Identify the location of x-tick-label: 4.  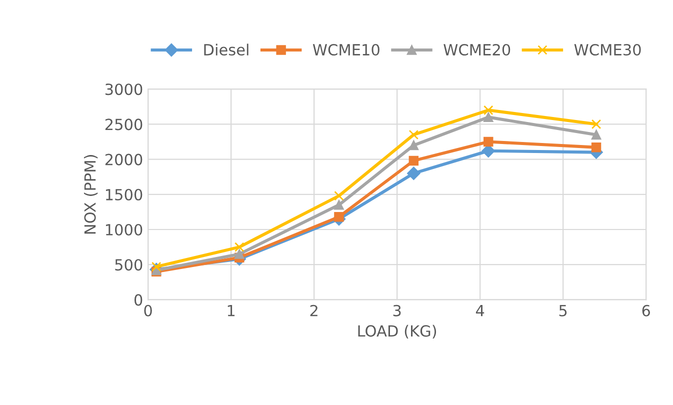
(480, 310).